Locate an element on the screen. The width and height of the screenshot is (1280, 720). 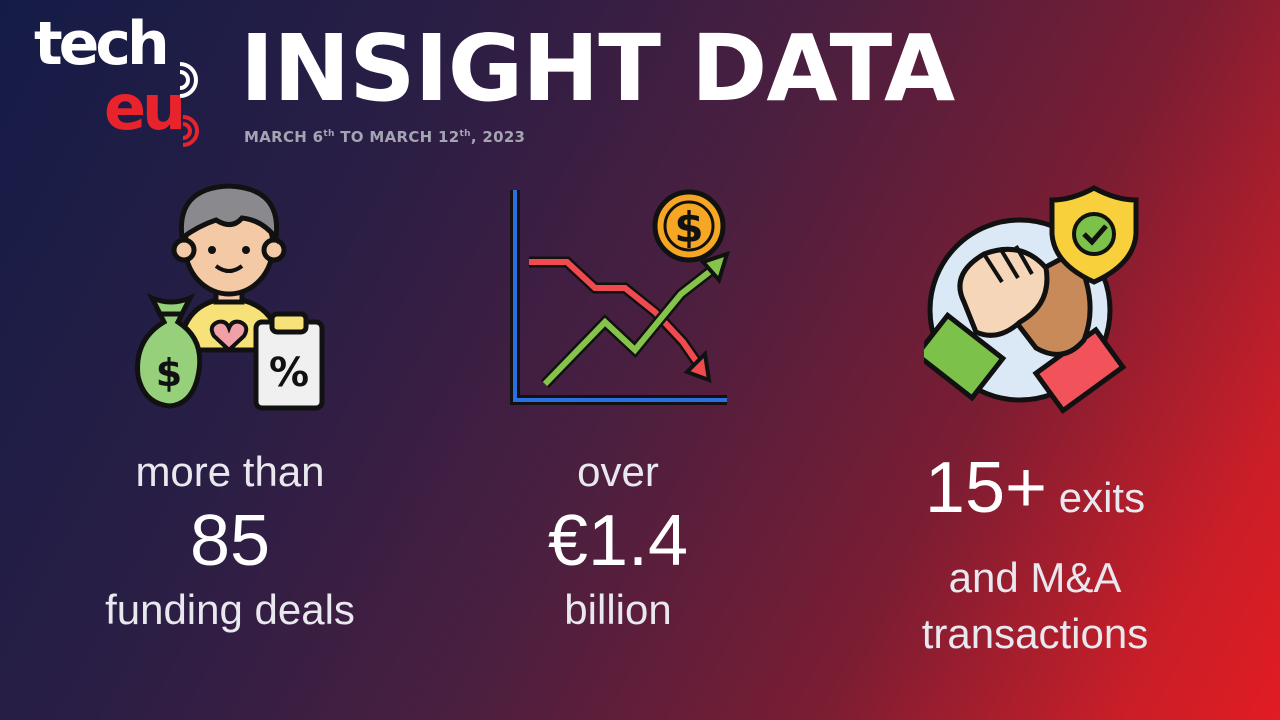
funding-amount-stat: over €1.4 billion is located at coordinates (618, 541).